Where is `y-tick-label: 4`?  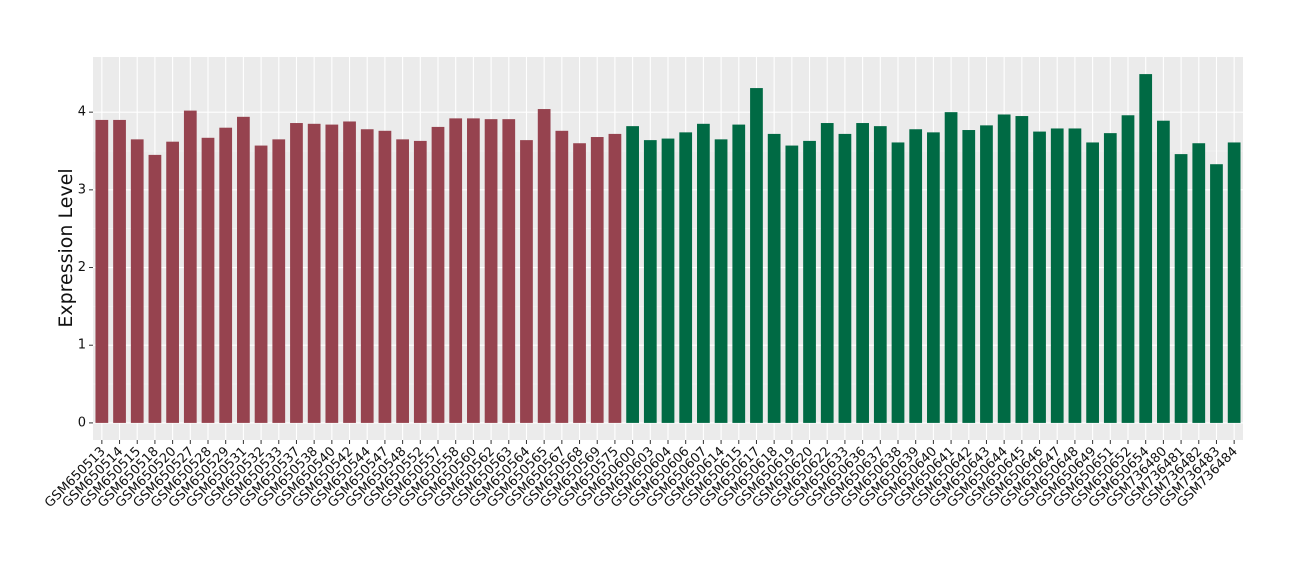 y-tick-label: 4 is located at coordinates (82, 112).